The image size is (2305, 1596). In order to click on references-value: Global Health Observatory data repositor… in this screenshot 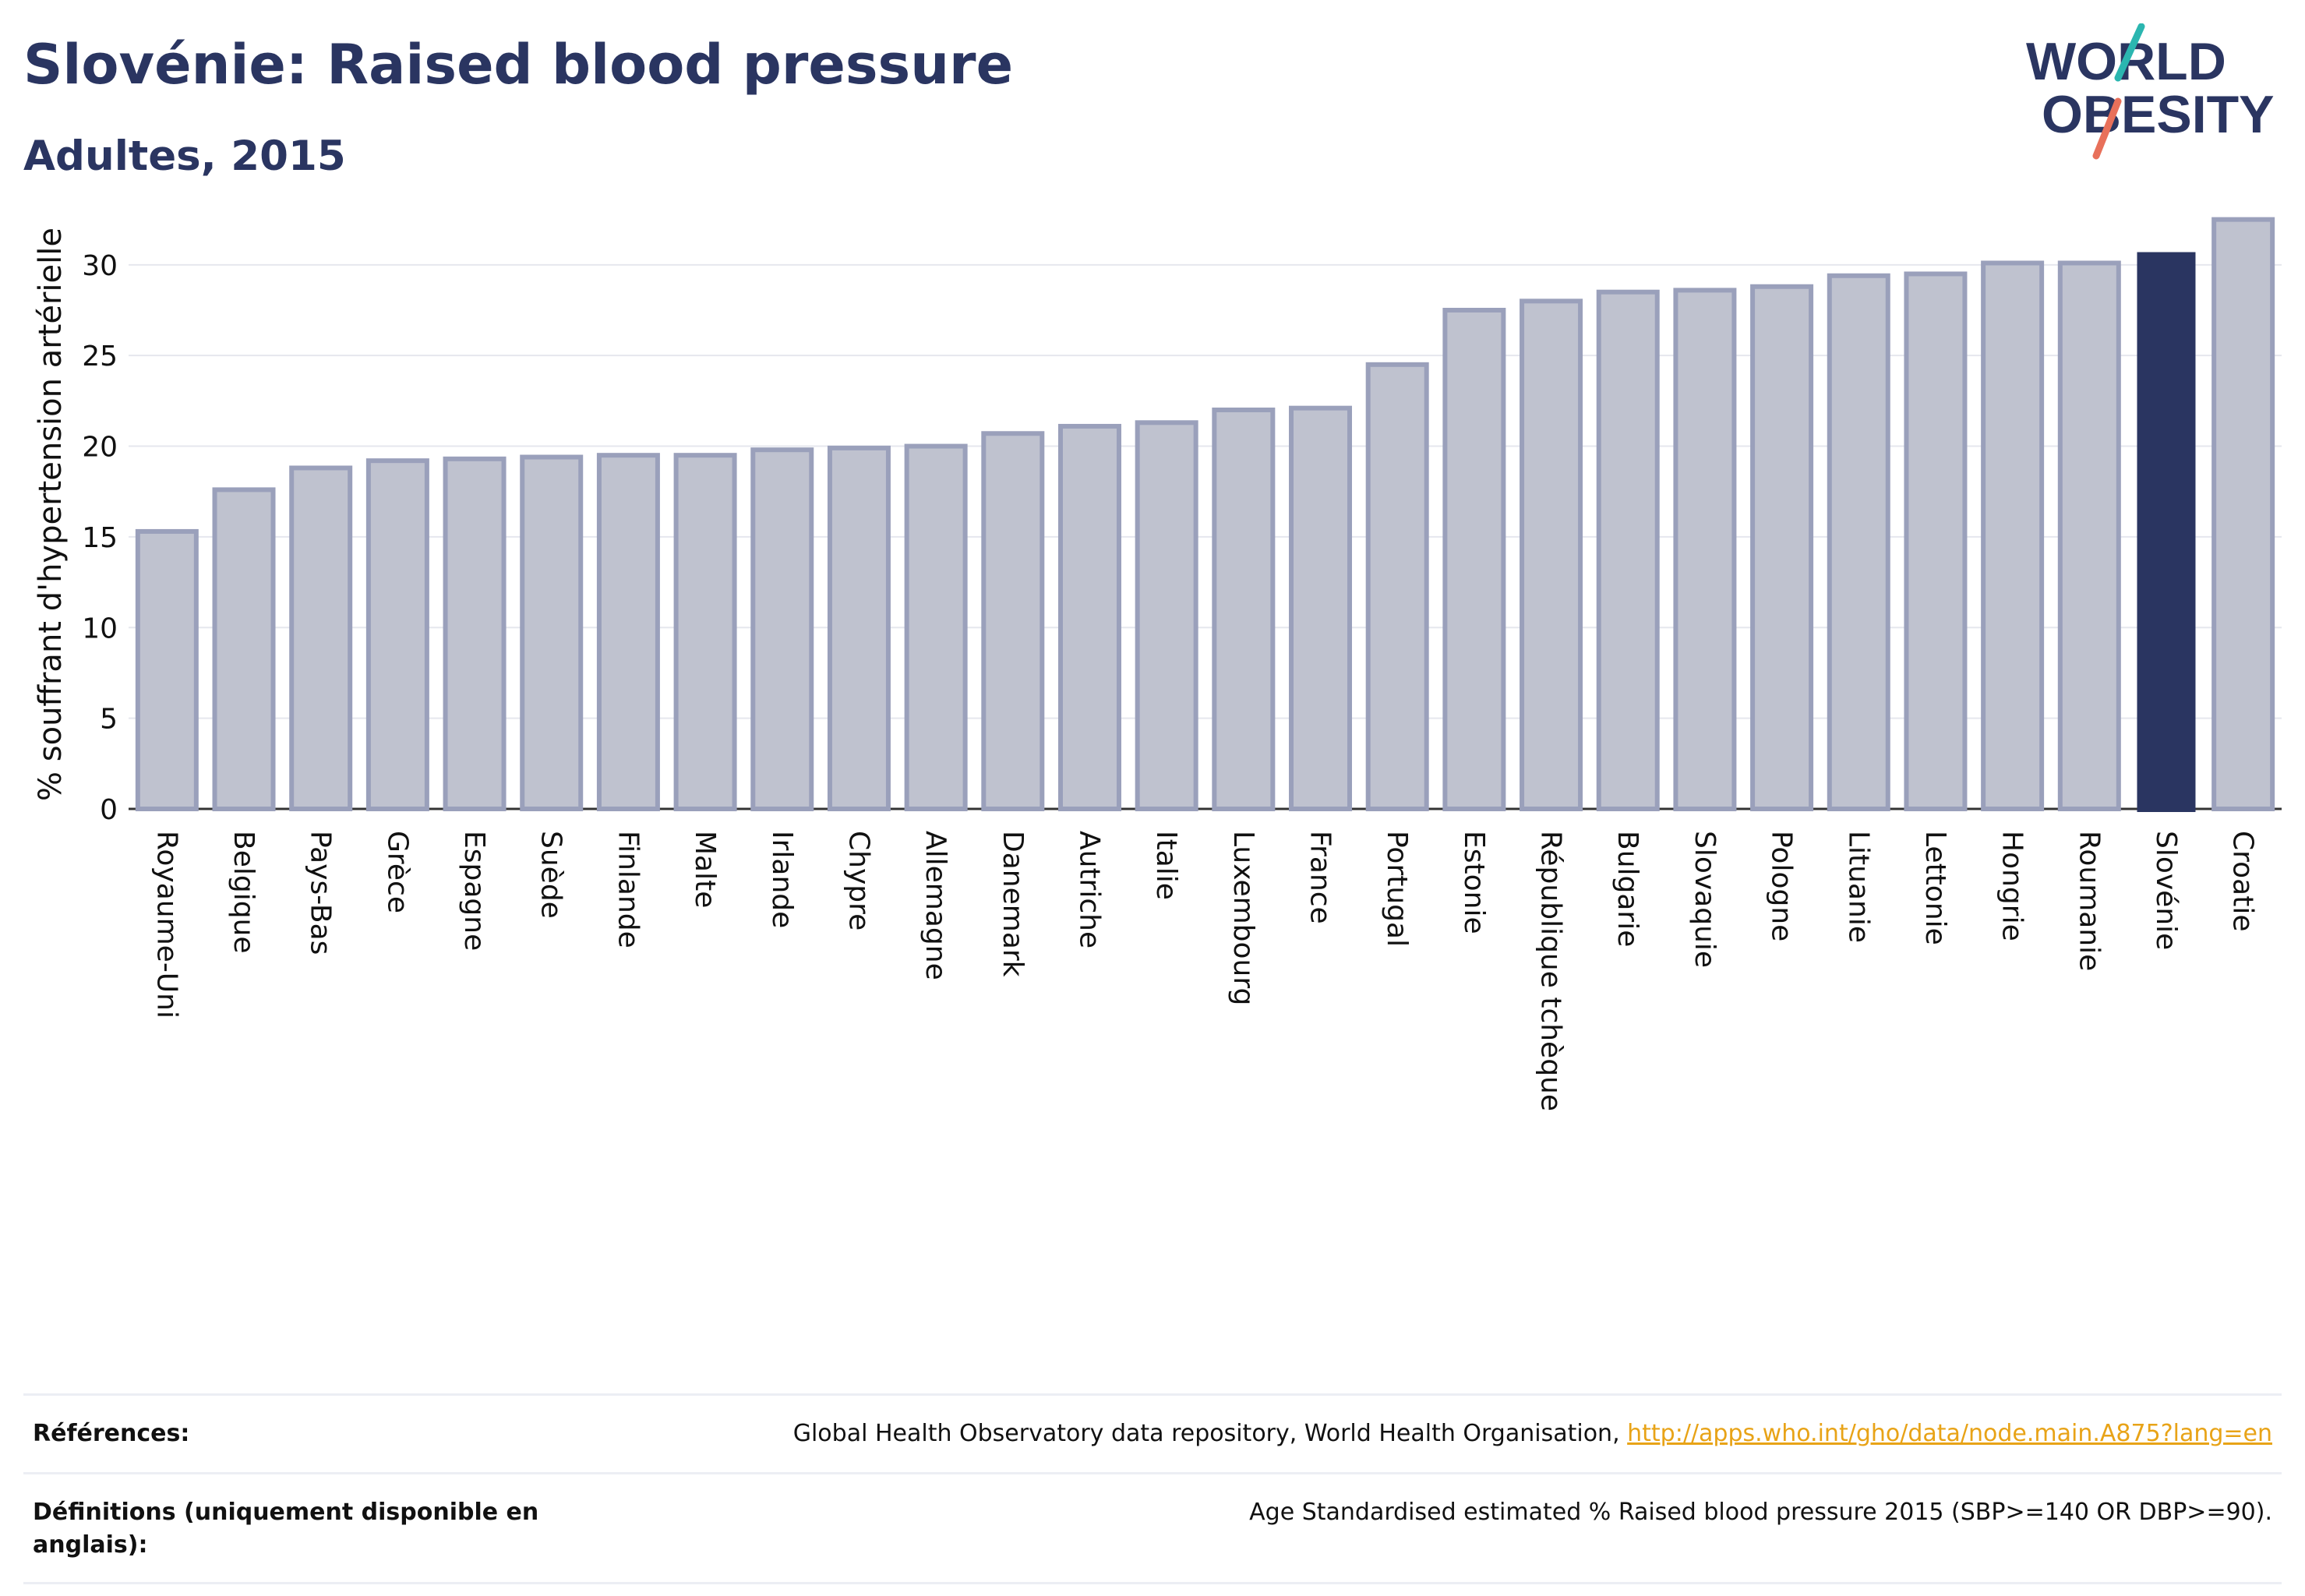, I will do `click(1532, 1434)`.